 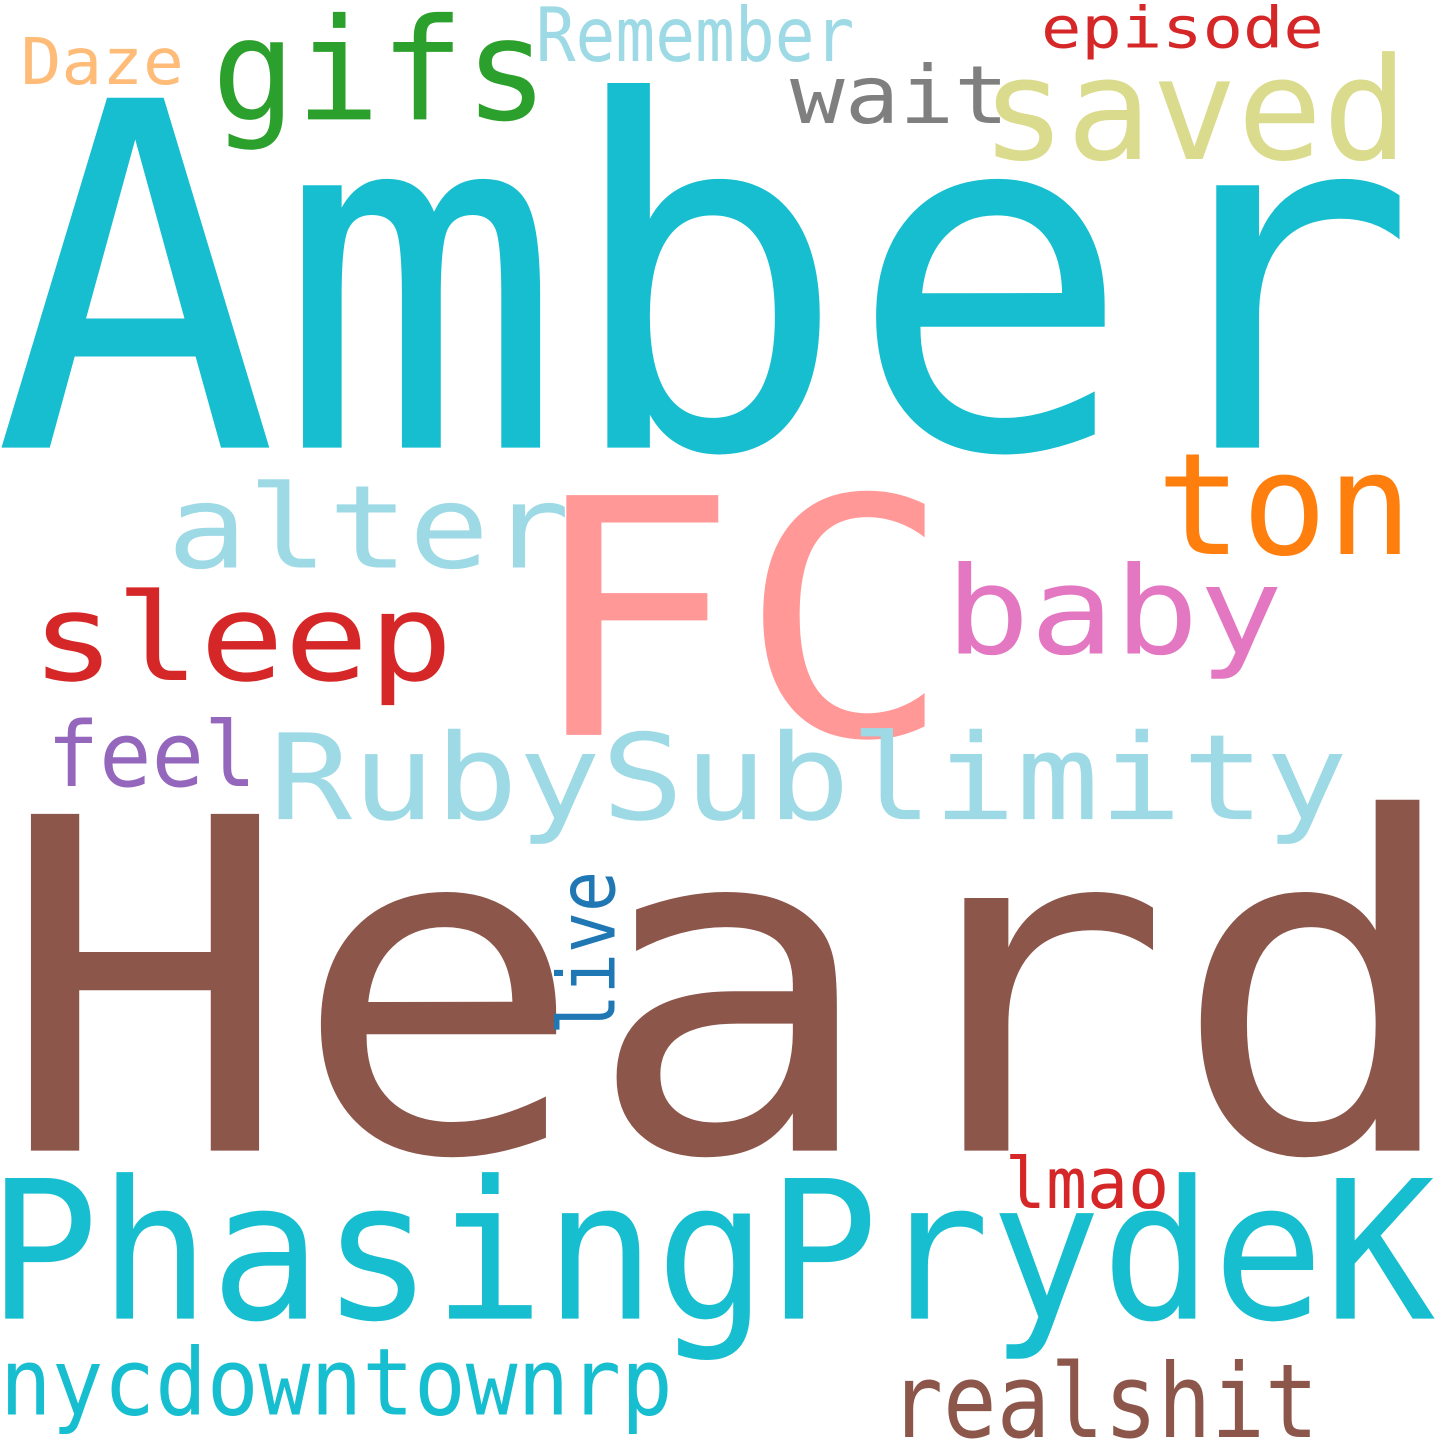 I want to click on word-alter: alter, so click(x=368, y=528).